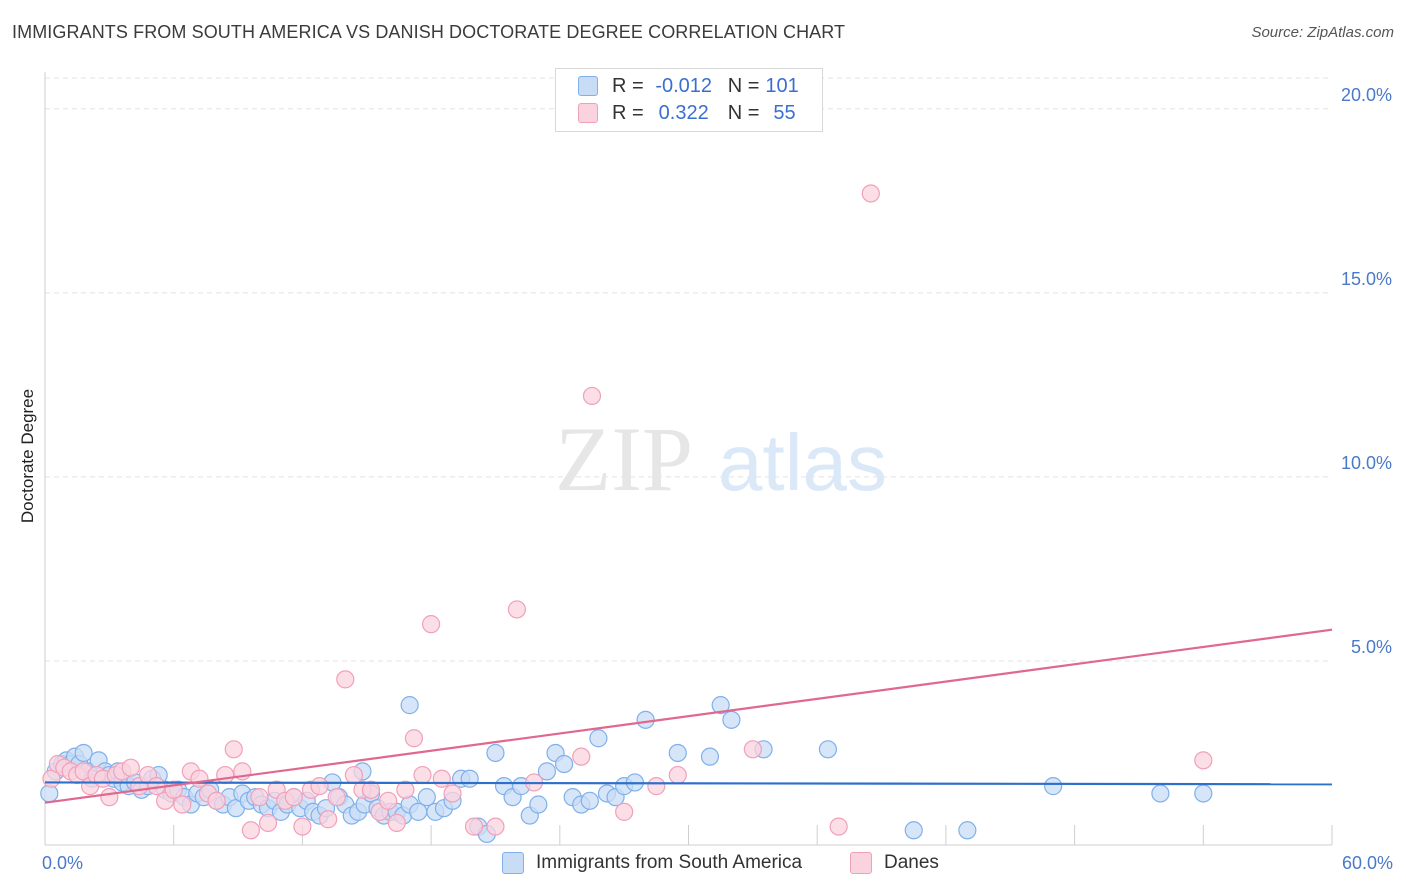 This screenshot has height=892, width=1406. I want to click on series-legend-danes: Danes, so click(894, 863).